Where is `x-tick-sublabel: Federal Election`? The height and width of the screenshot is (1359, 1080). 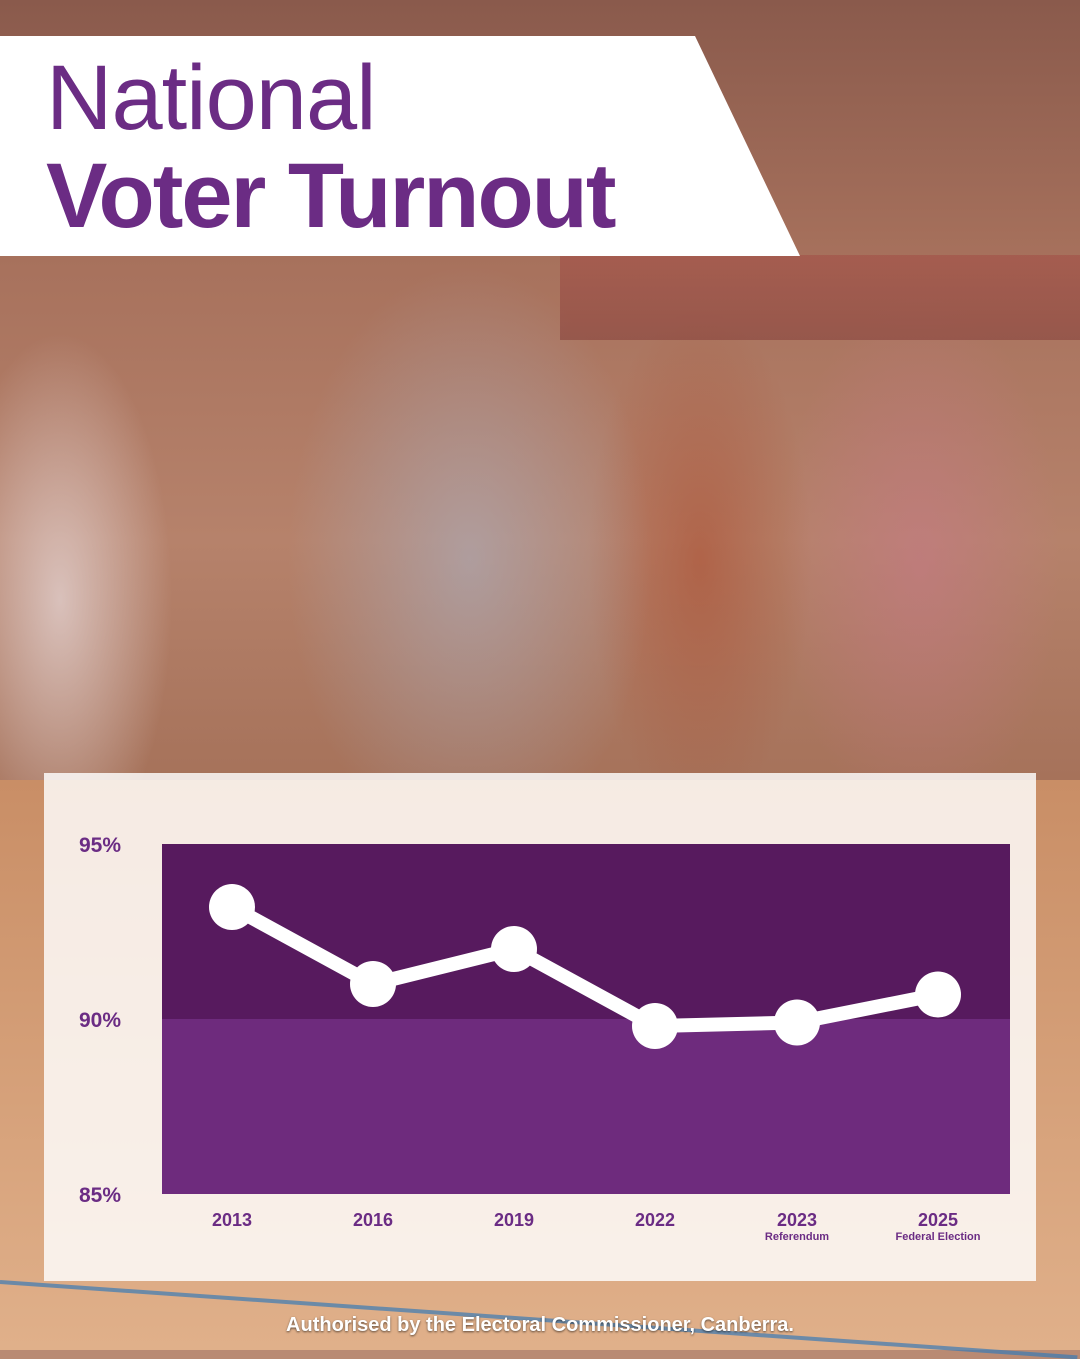 x-tick-sublabel: Federal Election is located at coordinates (938, 1237).